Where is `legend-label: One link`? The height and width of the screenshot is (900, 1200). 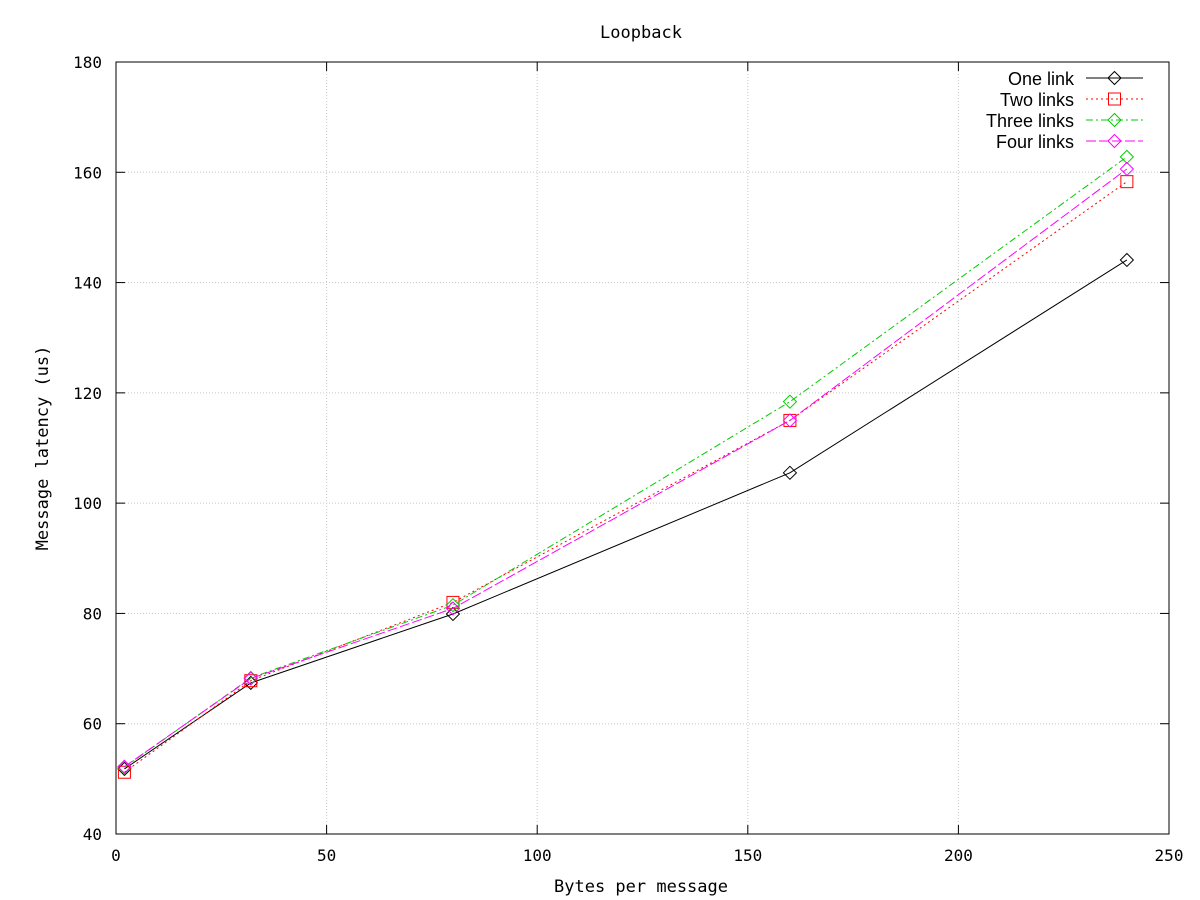 legend-label: One link is located at coordinates (1041, 79).